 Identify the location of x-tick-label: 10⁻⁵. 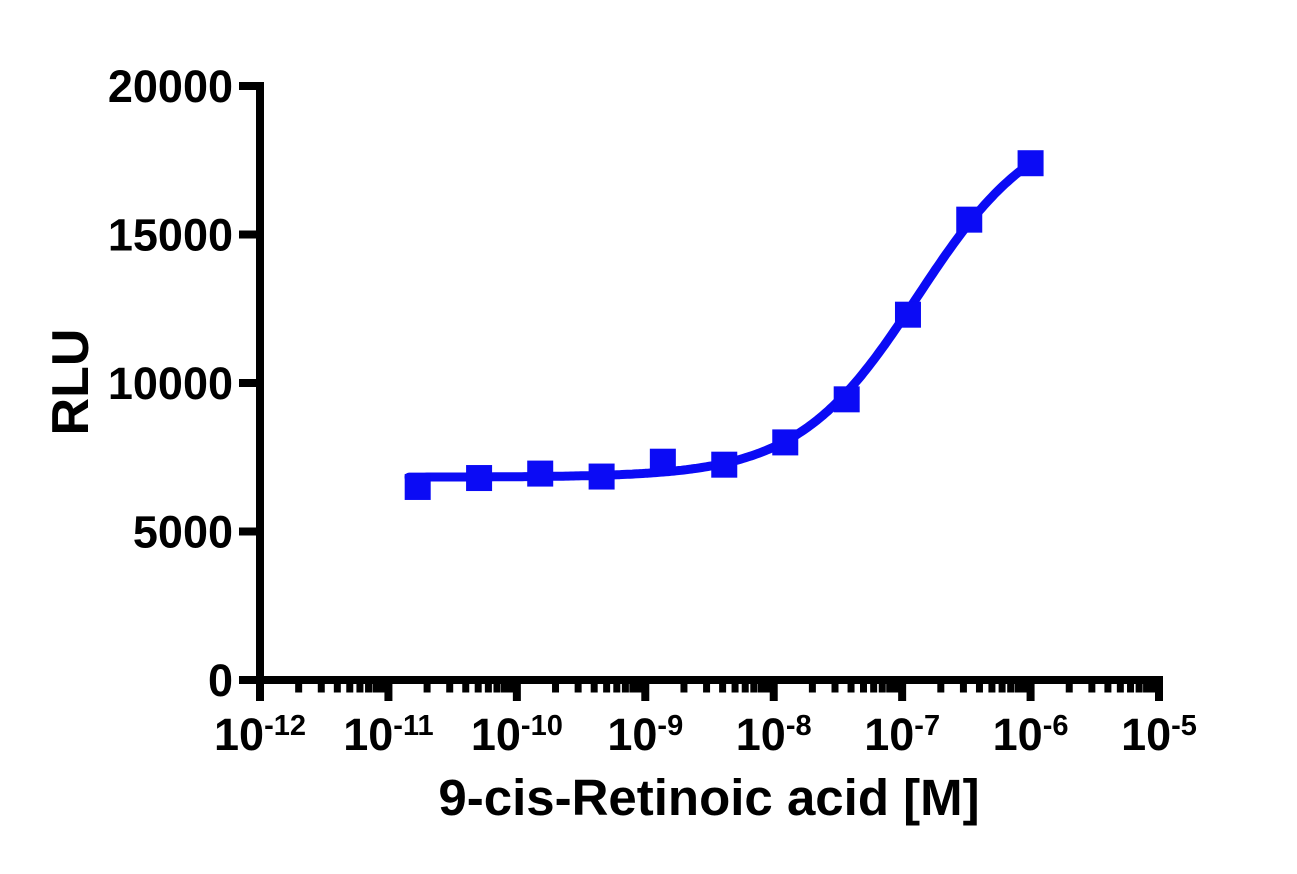
(1159, 734).